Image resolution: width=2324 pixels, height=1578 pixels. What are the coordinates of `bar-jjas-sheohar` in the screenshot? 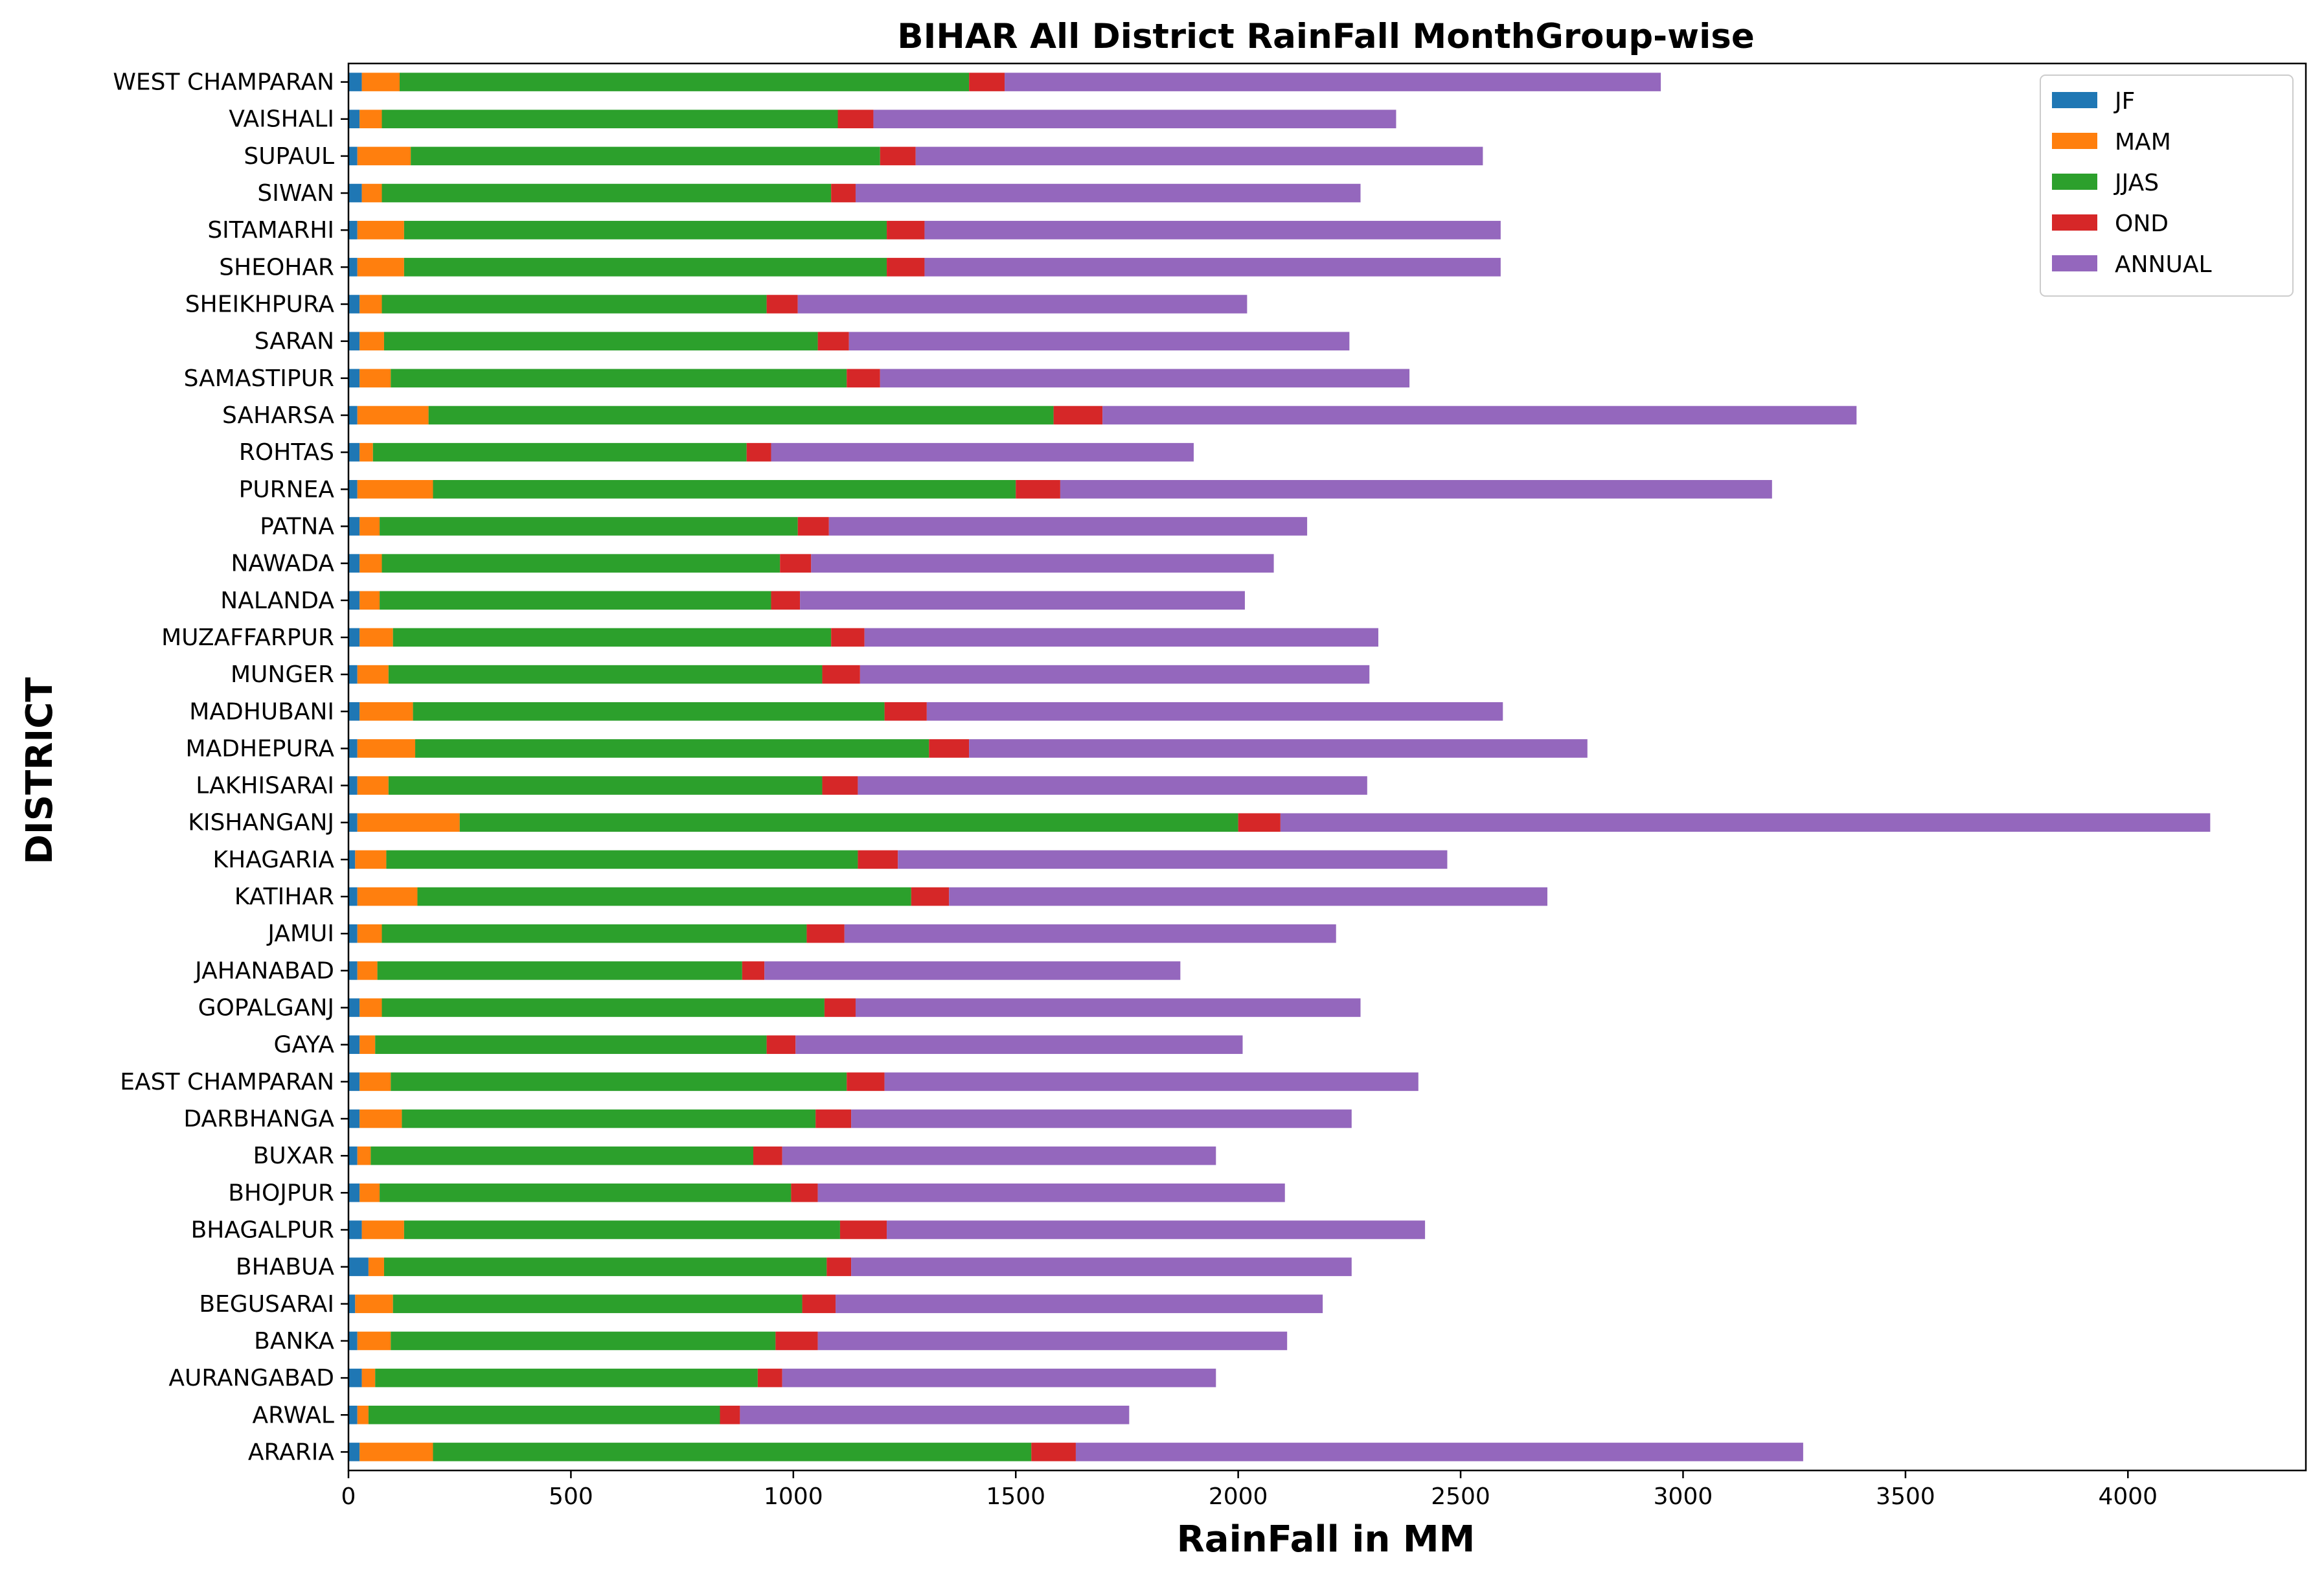 It's located at (645, 267).